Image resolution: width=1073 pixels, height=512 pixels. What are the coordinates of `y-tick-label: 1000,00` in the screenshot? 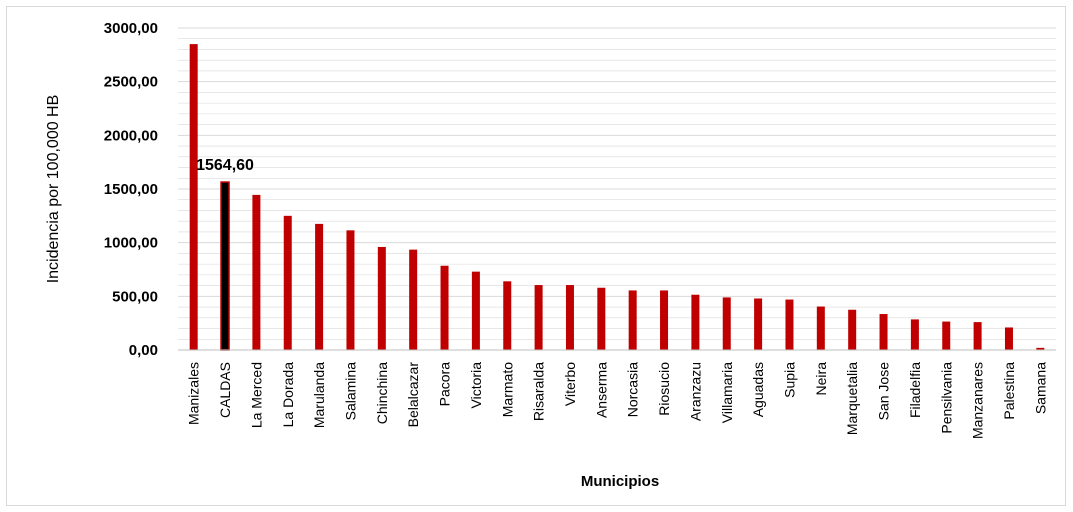 It's located at (131, 243).